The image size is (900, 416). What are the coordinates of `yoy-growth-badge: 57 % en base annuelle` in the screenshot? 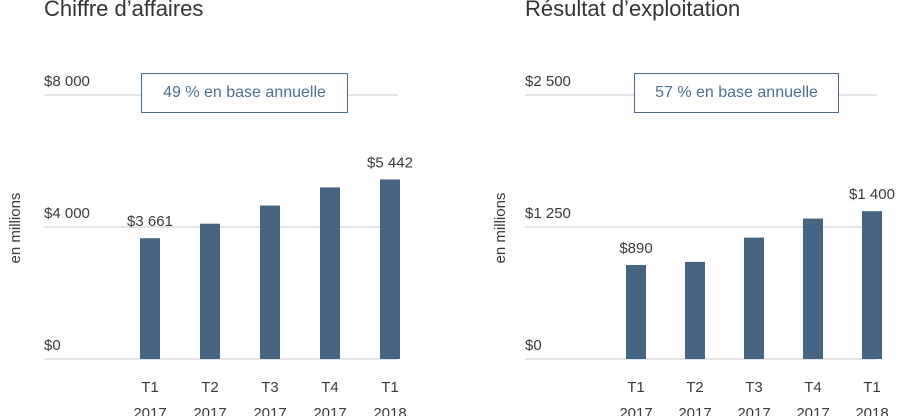 It's located at (736, 93).